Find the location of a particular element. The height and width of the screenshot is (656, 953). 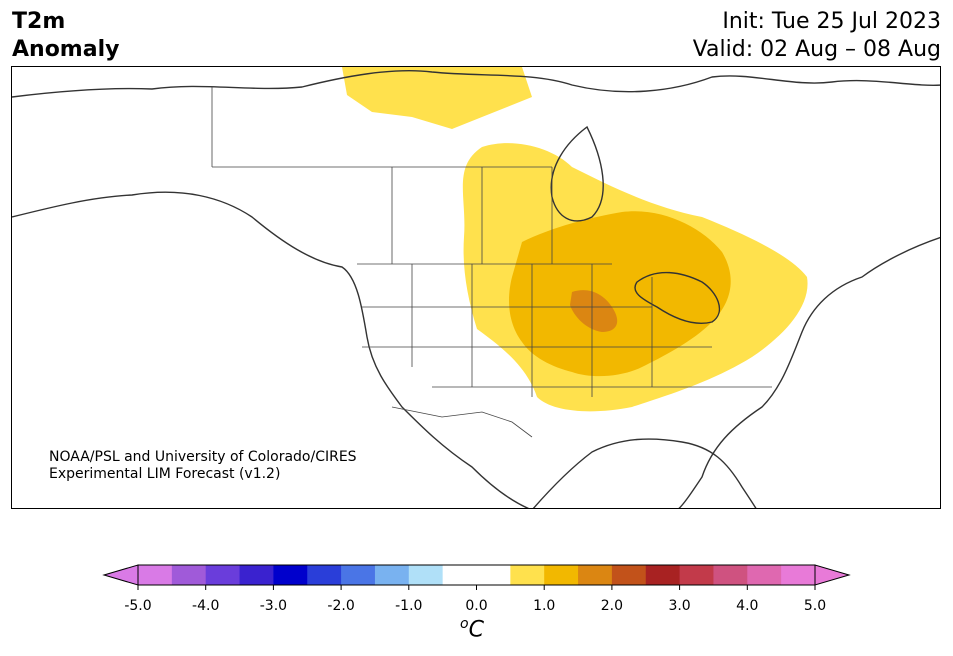

colorbar-units: oC is located at coordinates (472, 629).